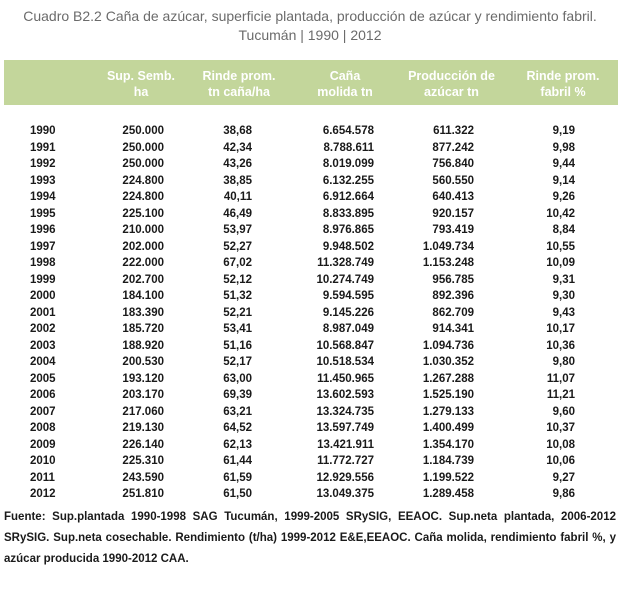  I want to click on cell-rinde-fabril: 10,36, so click(560, 345).